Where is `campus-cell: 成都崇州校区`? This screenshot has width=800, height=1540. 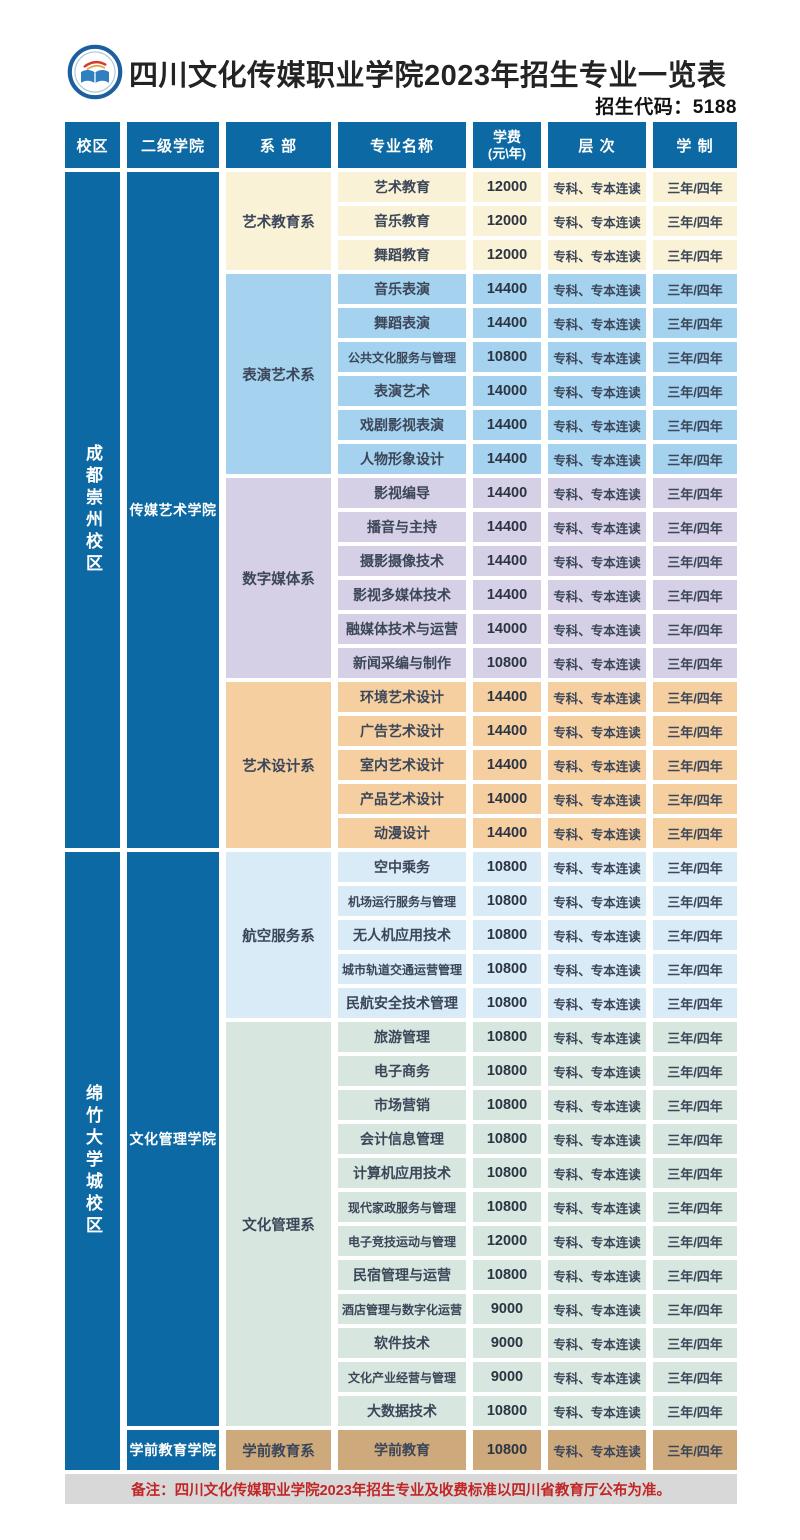
campus-cell: 成都崇州校区 is located at coordinates (92, 510).